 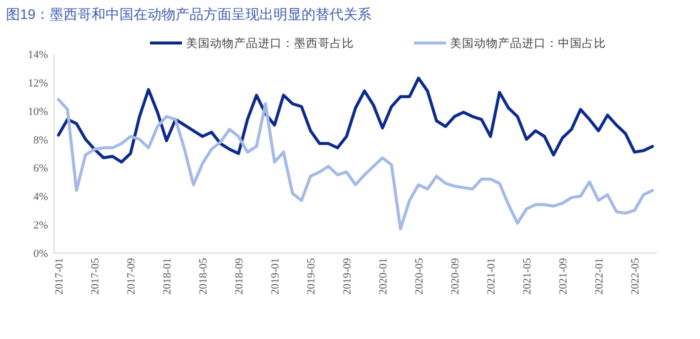 What do you see at coordinates (528, 43) in the screenshot?
I see `legend-label: 美国动物产品进口：中国占比` at bounding box center [528, 43].